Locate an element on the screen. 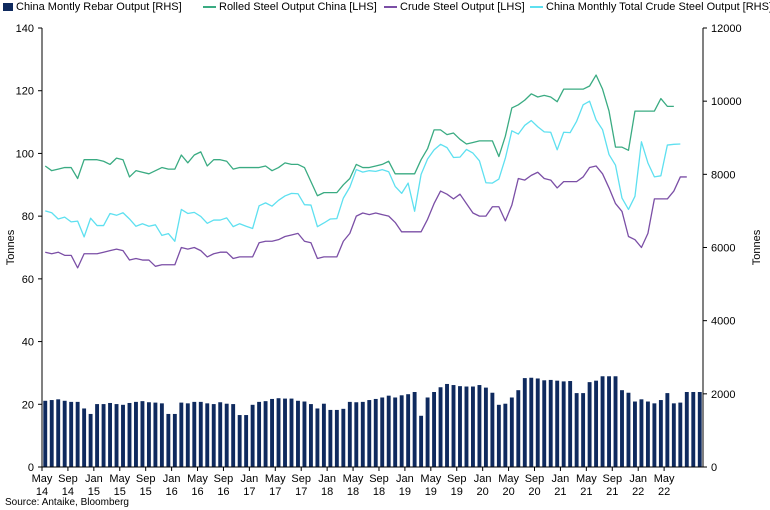 The height and width of the screenshot is (510, 770). legend-item-rolled: Rolled Steel Output China [LHS] is located at coordinates (290, 7).